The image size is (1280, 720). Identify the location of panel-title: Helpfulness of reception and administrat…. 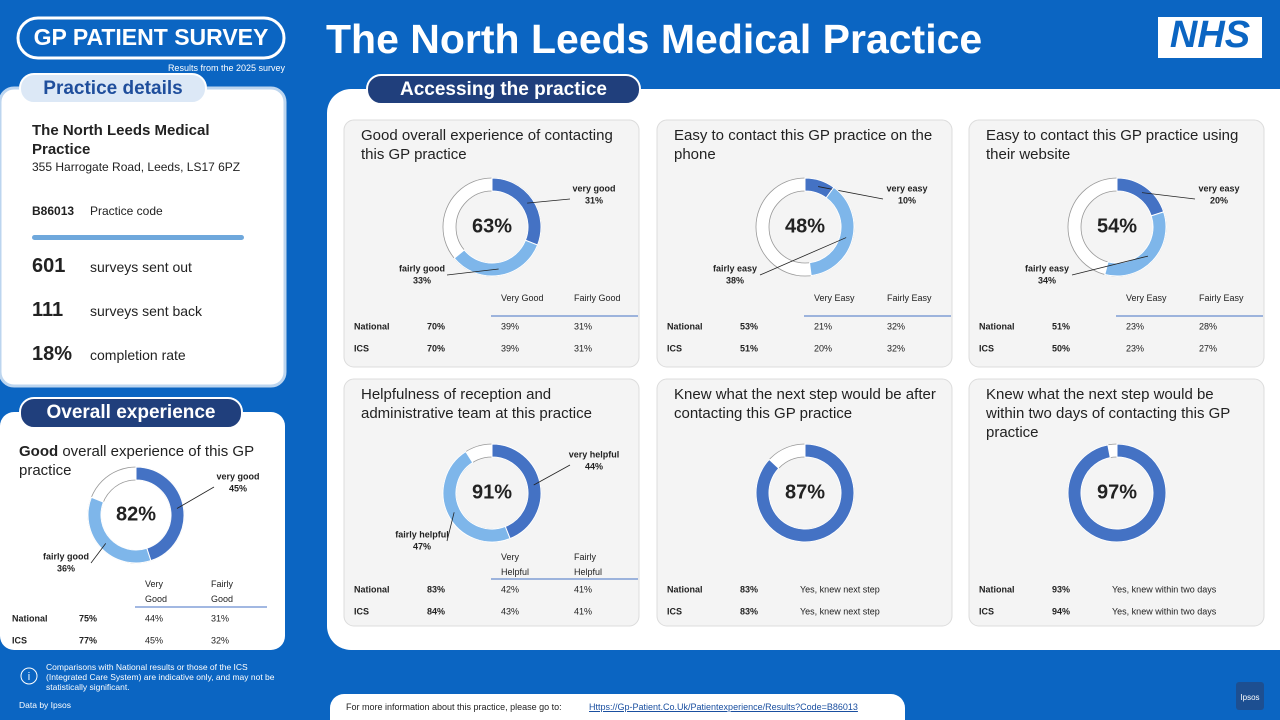
(476, 404).